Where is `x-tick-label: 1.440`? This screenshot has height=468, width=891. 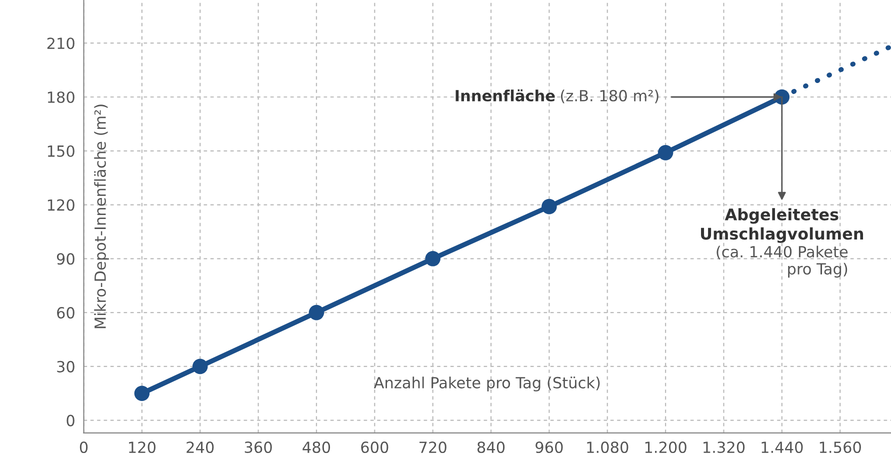
x-tick-label: 1.440 is located at coordinates (782, 448).